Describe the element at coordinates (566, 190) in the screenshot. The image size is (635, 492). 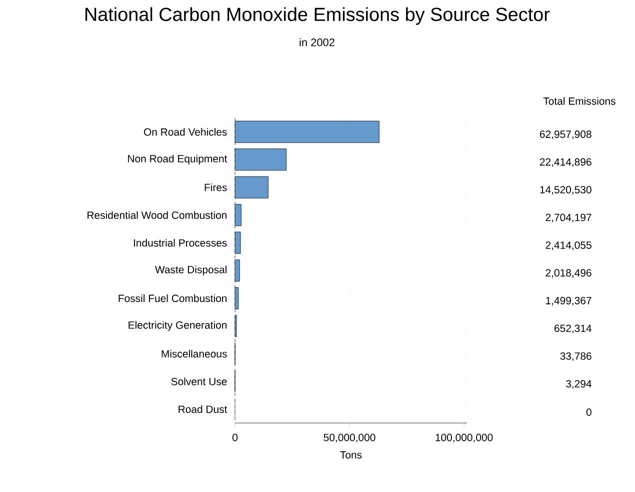
I see `data-label: 14,520,530` at that location.